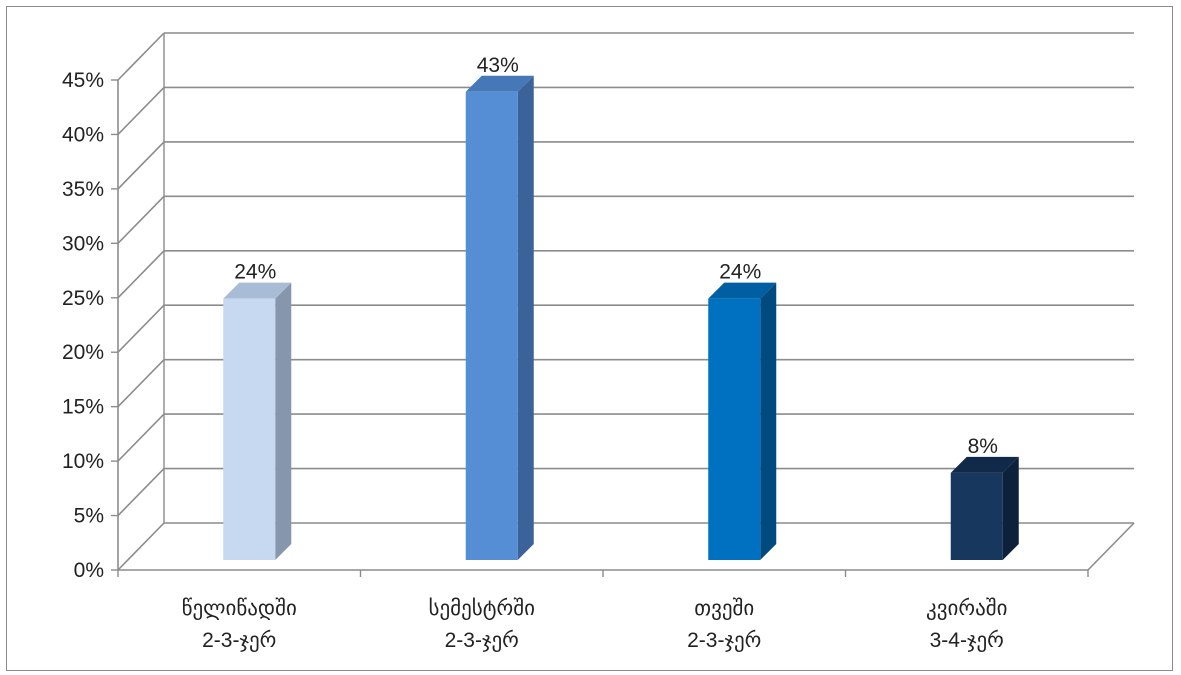  I want to click on y-tick-label: 5%, so click(89, 516).